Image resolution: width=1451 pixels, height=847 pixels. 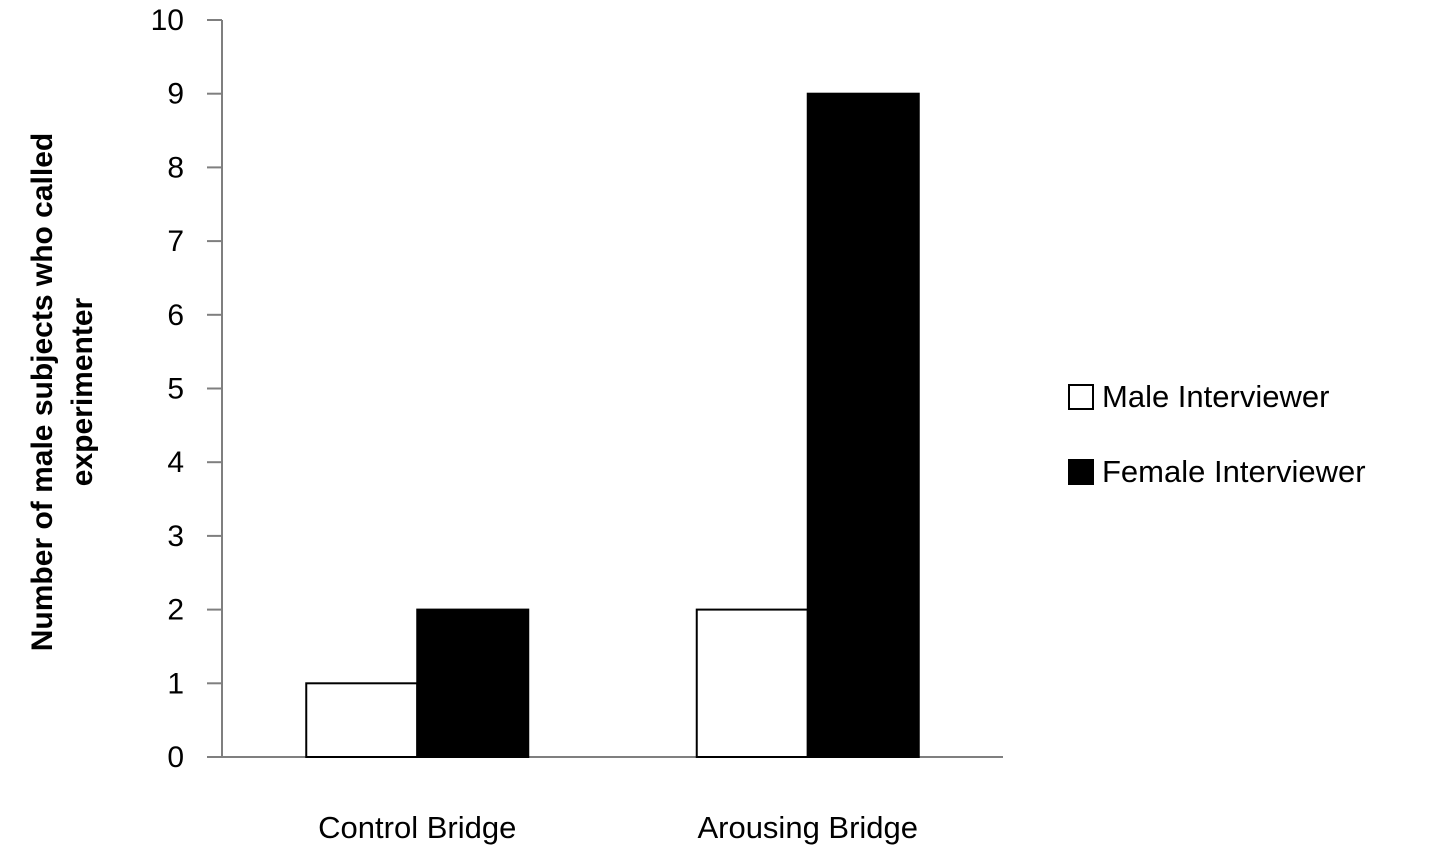 I want to click on legend: Male Interviewer Female Interviewer, so click(x=1258, y=447).